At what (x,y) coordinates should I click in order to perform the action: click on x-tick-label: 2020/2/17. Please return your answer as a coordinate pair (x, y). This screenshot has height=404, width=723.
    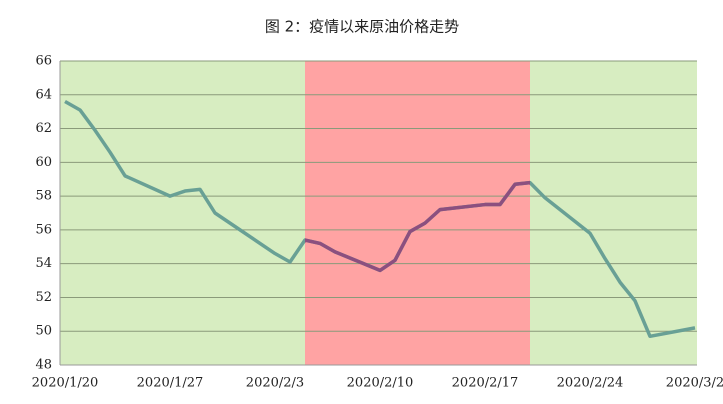
    Looking at the image, I should click on (485, 383).